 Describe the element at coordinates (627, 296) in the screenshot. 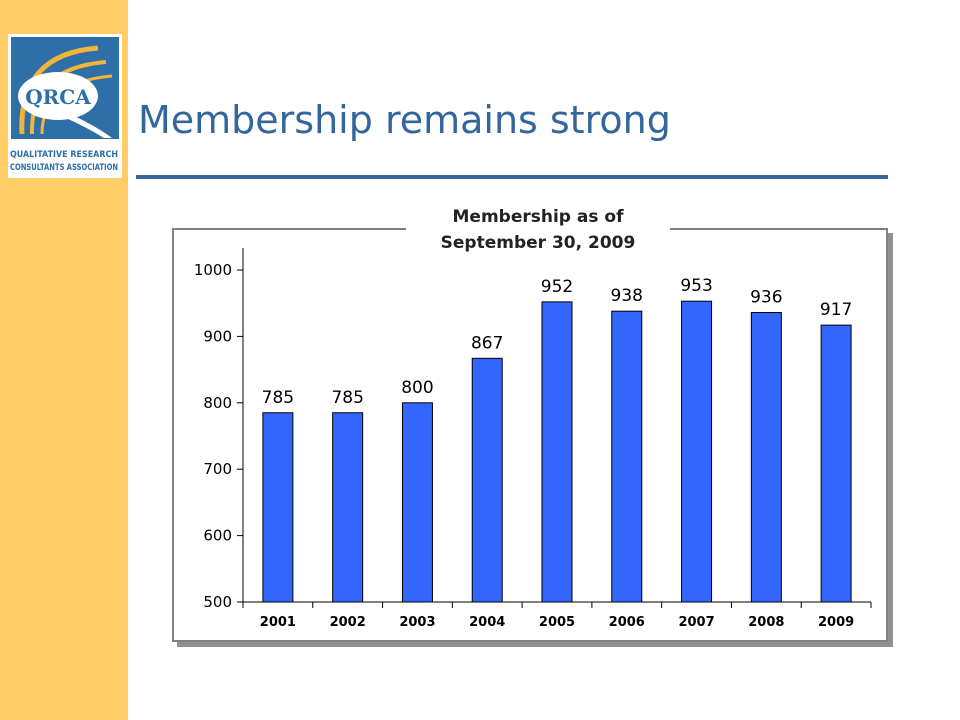

I see `data-label-2006: 938` at that location.